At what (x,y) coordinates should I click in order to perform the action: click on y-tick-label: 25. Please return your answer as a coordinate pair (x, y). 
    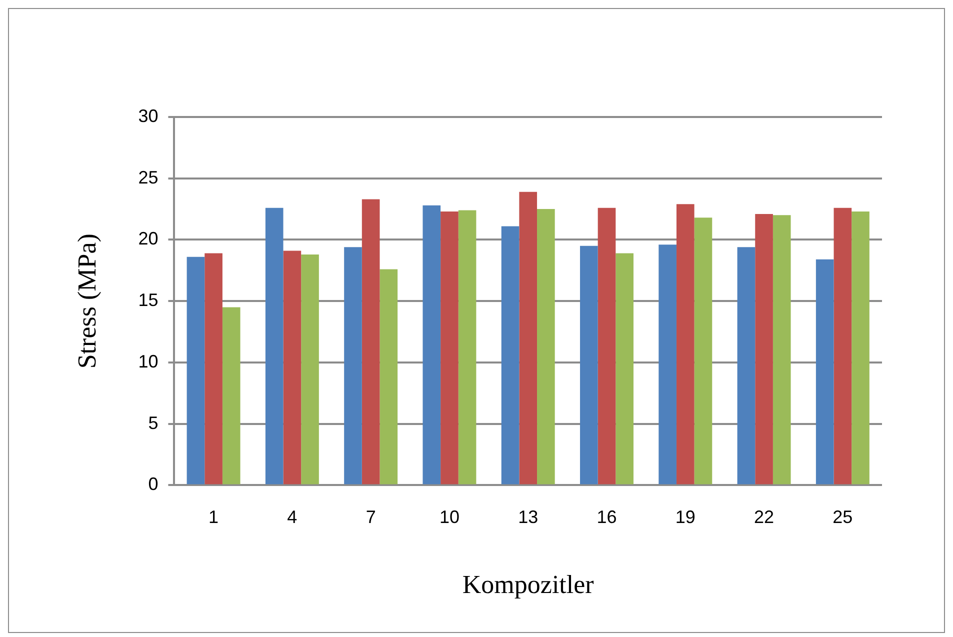
    Looking at the image, I should click on (148, 177).